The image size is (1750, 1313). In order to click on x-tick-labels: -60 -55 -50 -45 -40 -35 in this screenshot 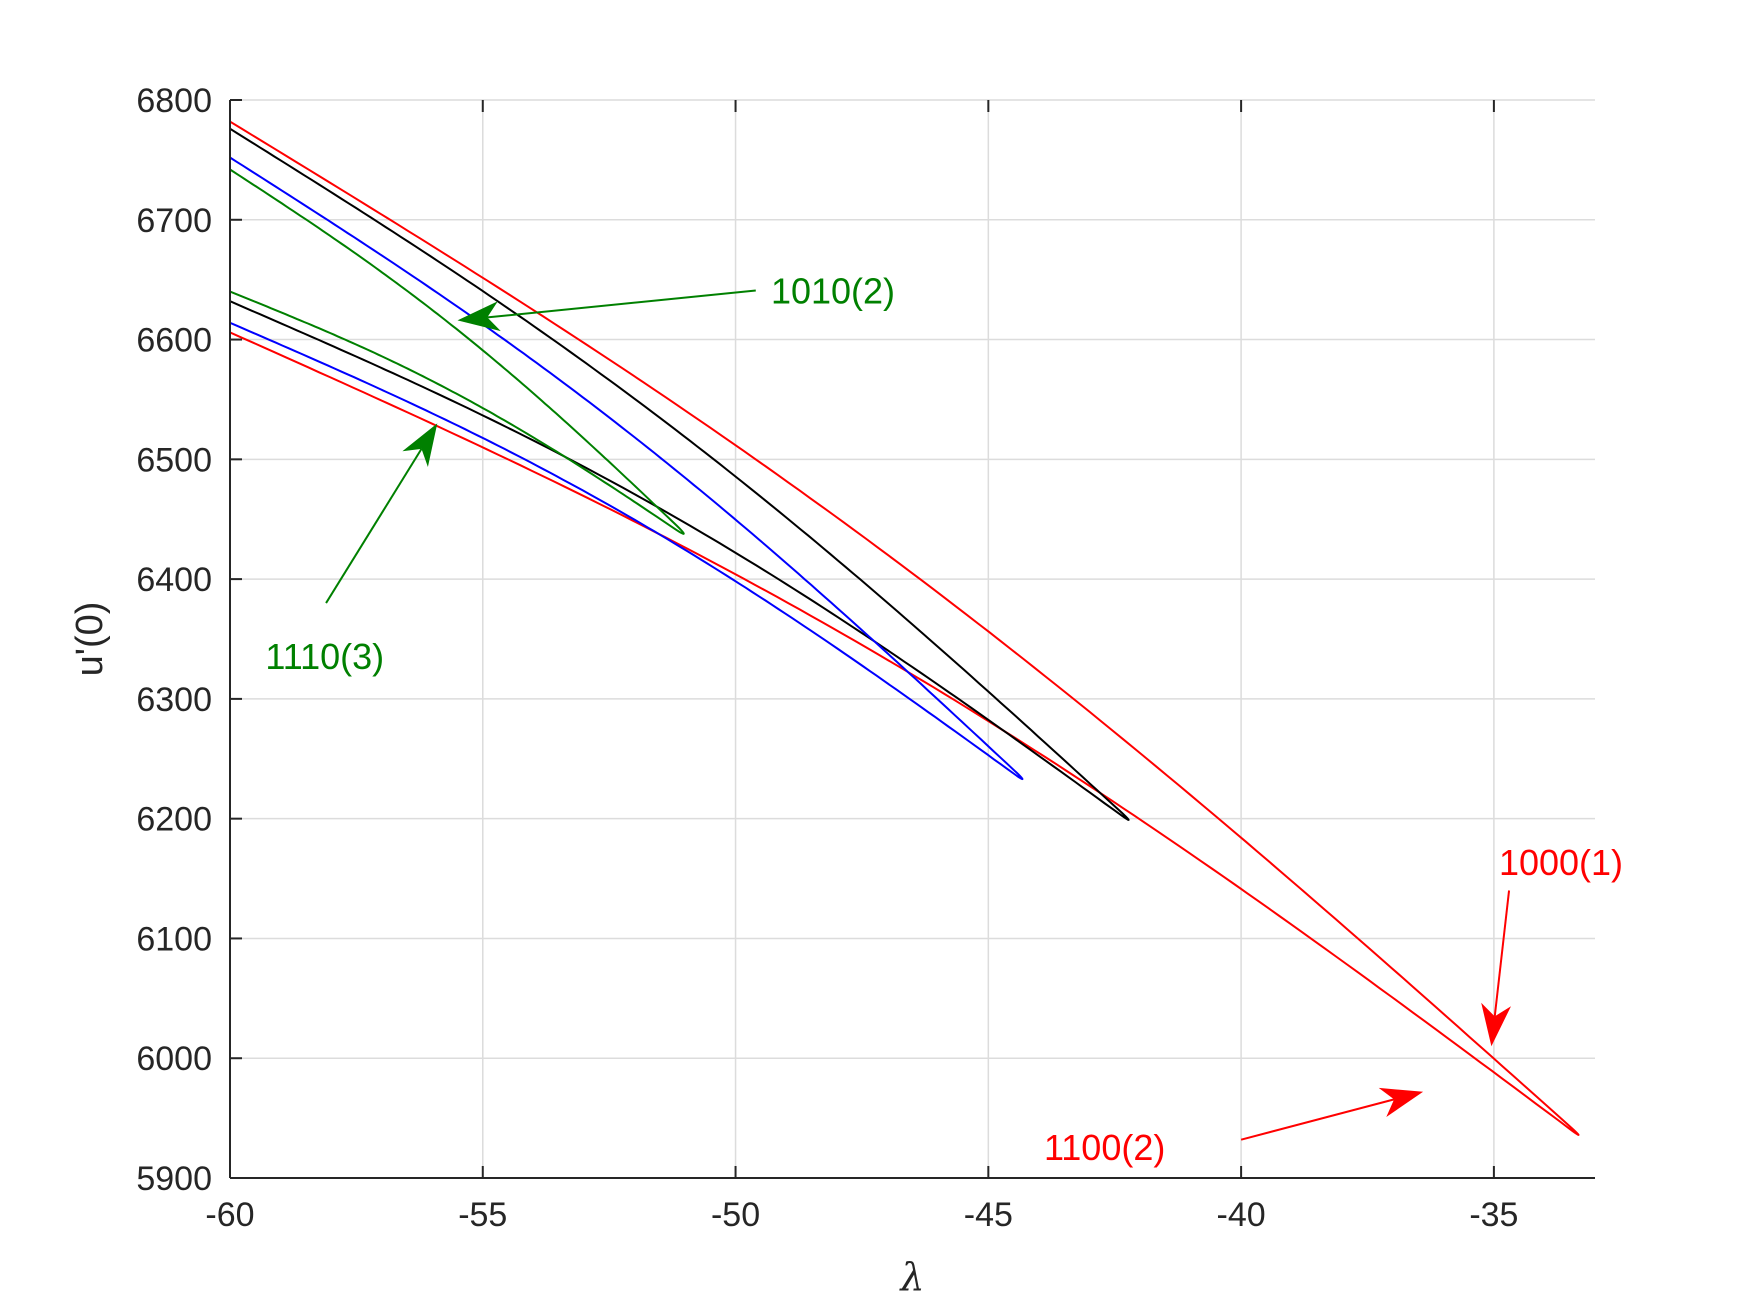, I will do `click(861, 1215)`.